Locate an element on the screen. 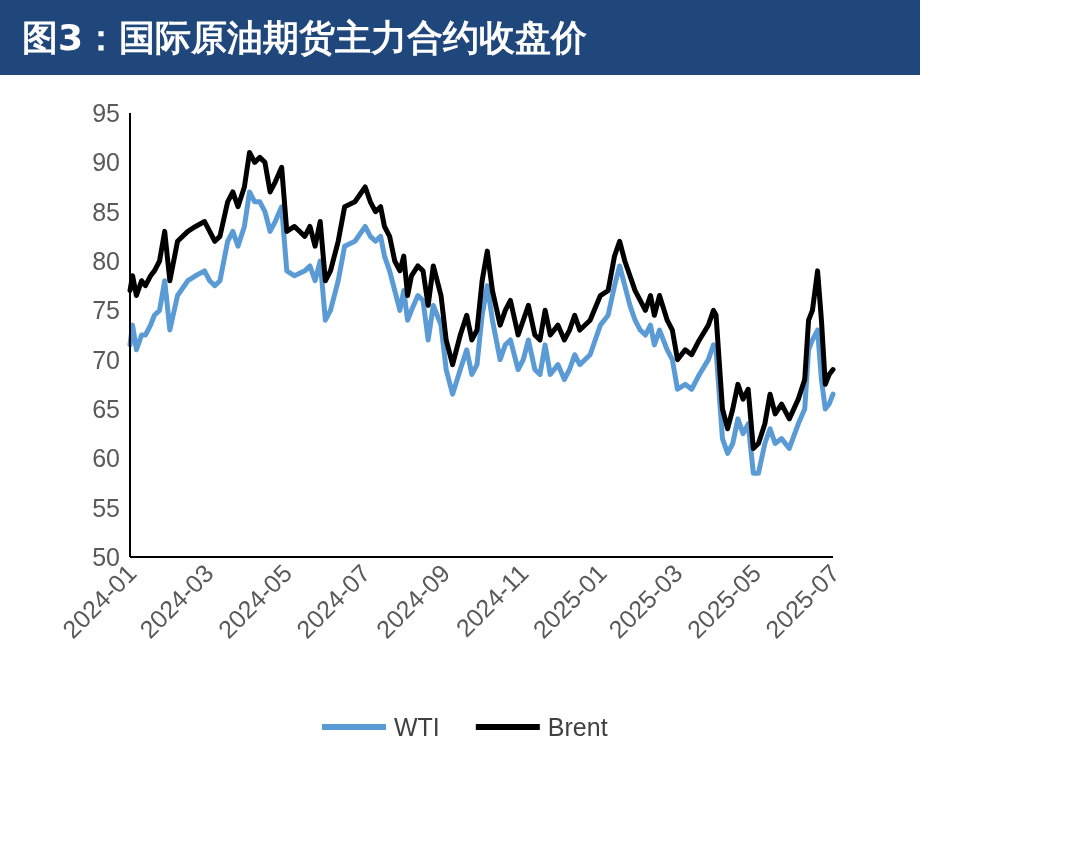 The image size is (1067, 857). y-tick-label: 55 is located at coordinates (106, 507).